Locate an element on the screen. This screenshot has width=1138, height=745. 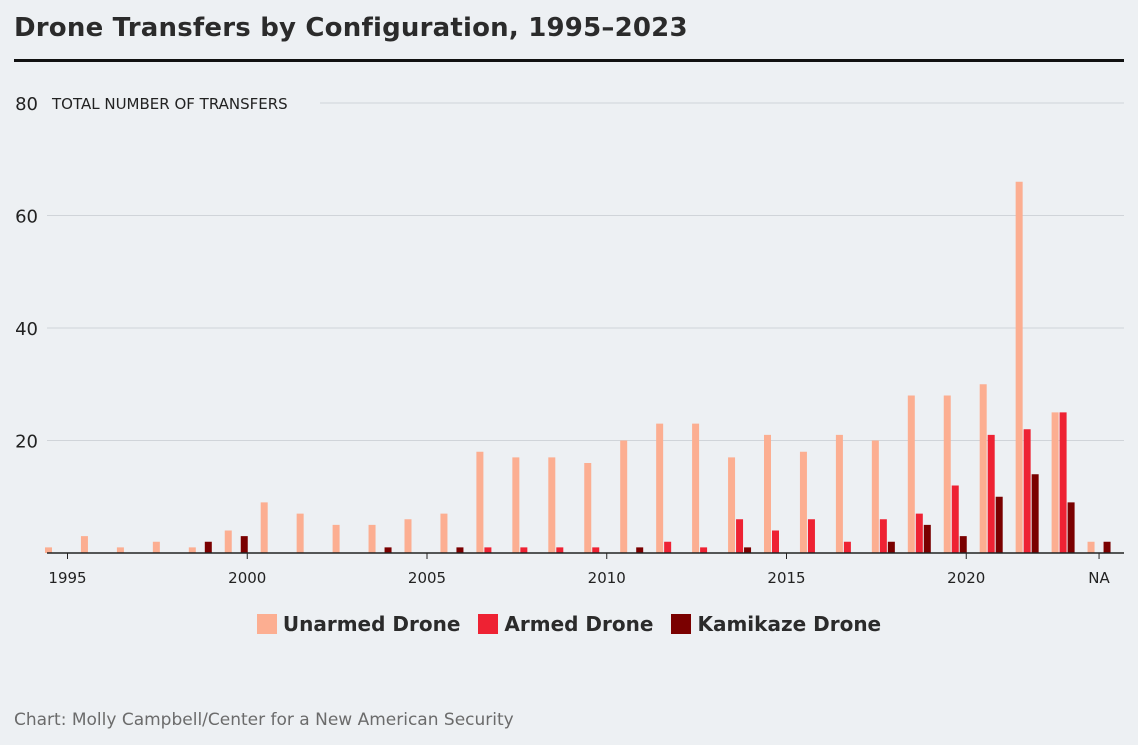
bar-unarmed-2007 is located at coordinates (480, 502).